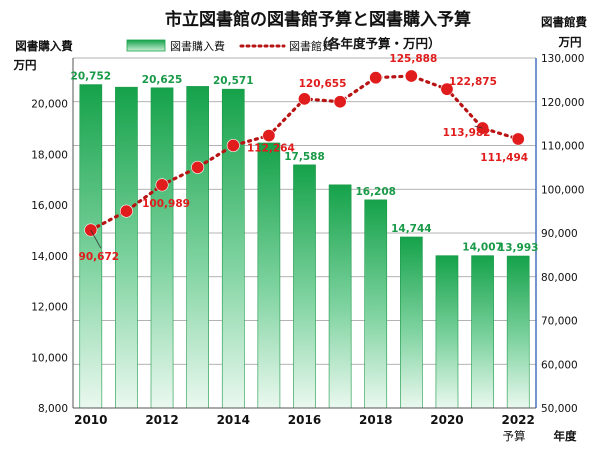  What do you see at coordinates (91, 77) in the screenshot?
I see `bar-value-label: 20,752` at bounding box center [91, 77].